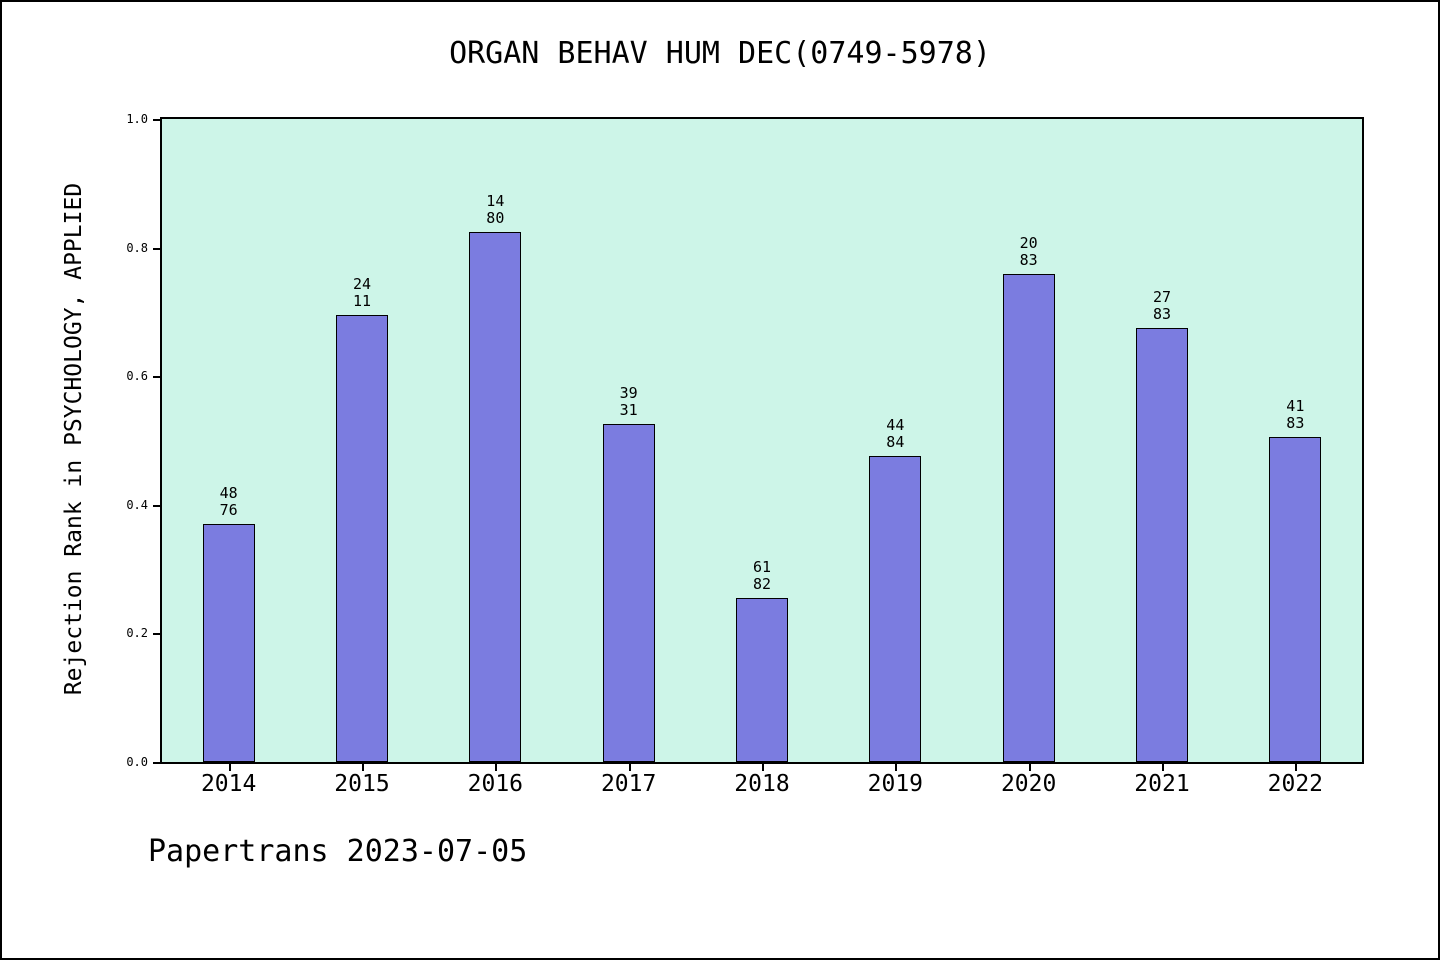 The image size is (1440, 960). Describe the element at coordinates (362, 292) in the screenshot. I see `bar-value-label: 24 11` at that location.